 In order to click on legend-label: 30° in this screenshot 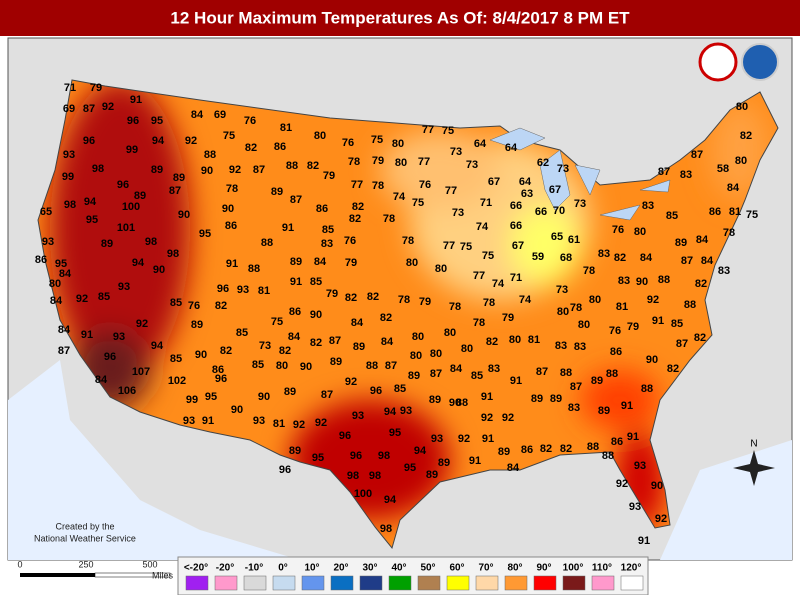, I will do `click(369, 568)`.